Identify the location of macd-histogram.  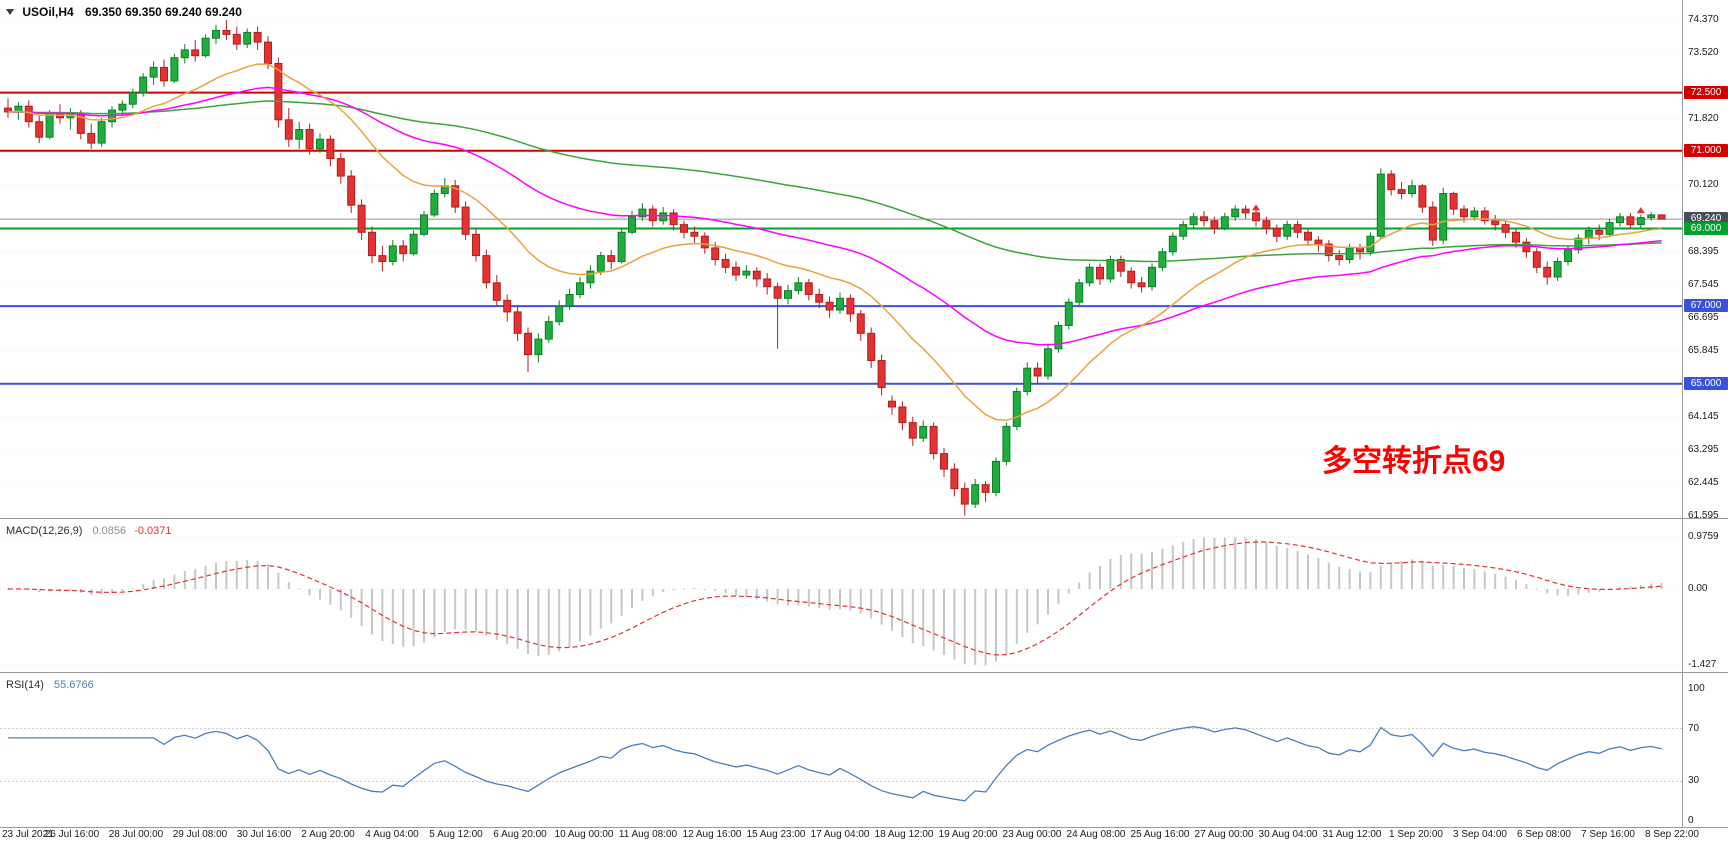
(835, 601).